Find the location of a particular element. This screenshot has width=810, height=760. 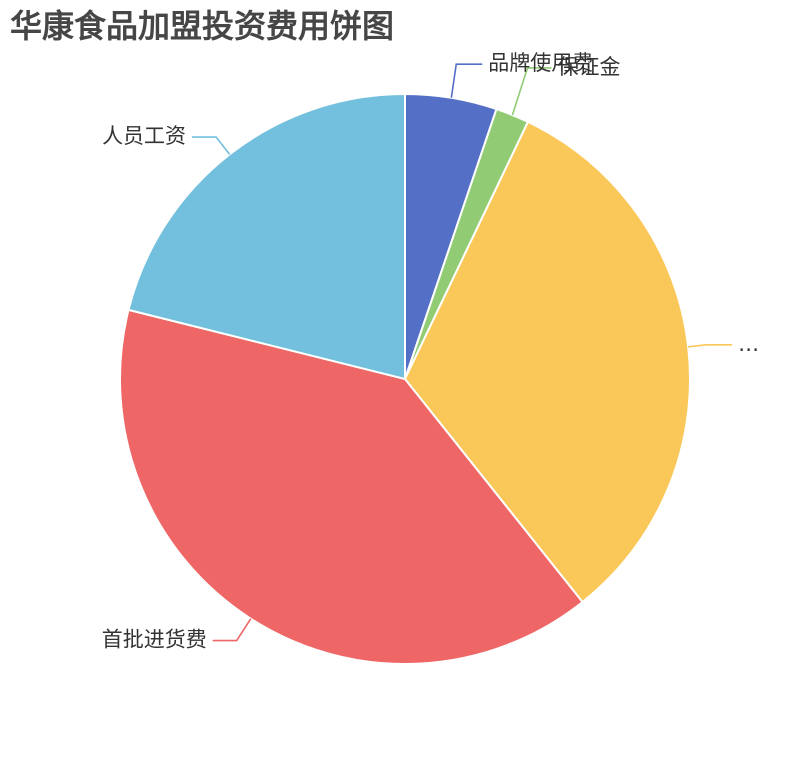

leader-line-人员工资 is located at coordinates (211, 145).